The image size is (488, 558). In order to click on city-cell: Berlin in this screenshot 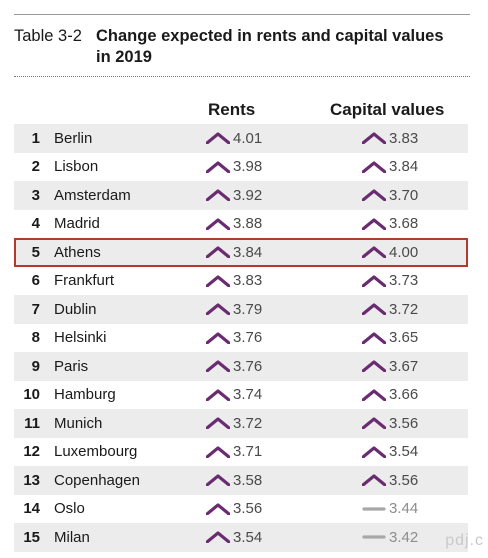, I will do `click(73, 138)`.